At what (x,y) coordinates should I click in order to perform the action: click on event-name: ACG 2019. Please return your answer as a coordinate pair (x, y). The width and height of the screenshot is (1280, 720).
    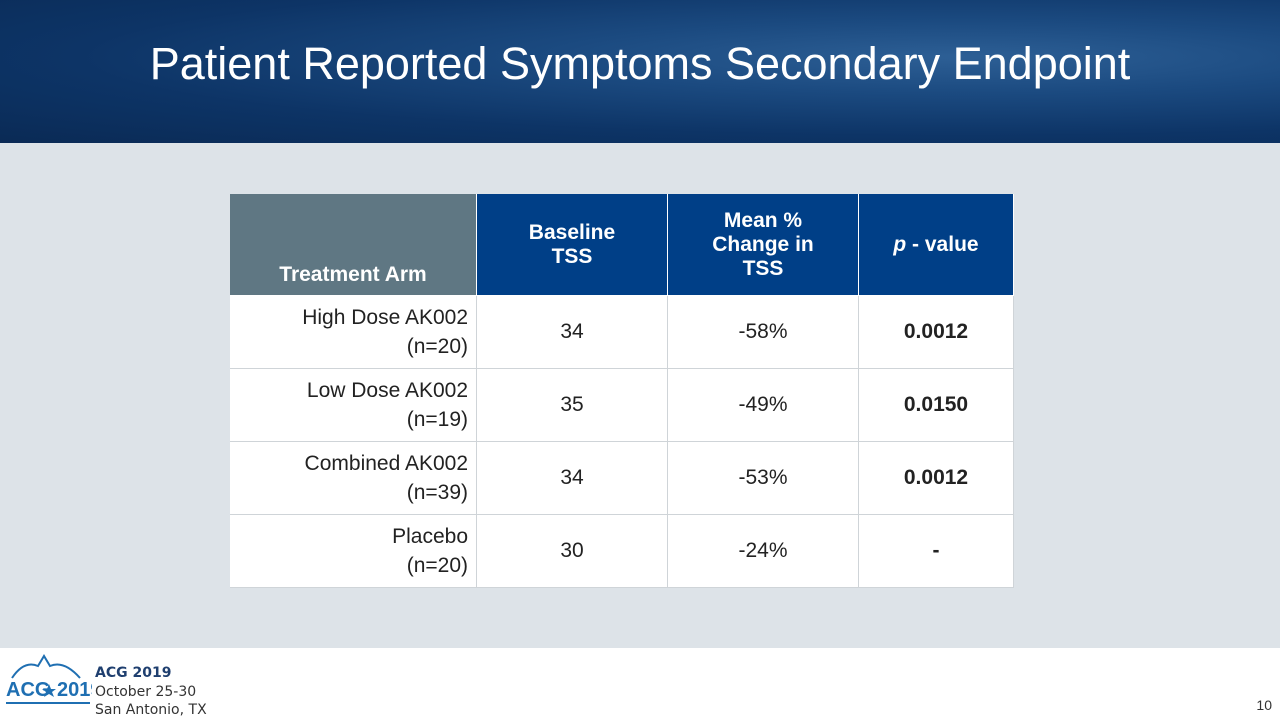
    Looking at the image, I should click on (133, 673).